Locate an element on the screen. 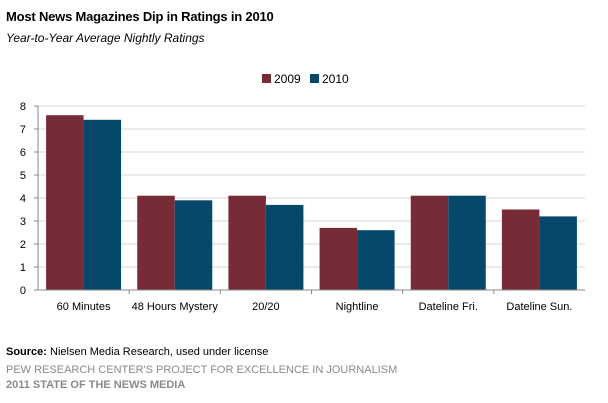 This screenshot has height=403, width=608. legend-swatch-2009 is located at coordinates (266, 78).